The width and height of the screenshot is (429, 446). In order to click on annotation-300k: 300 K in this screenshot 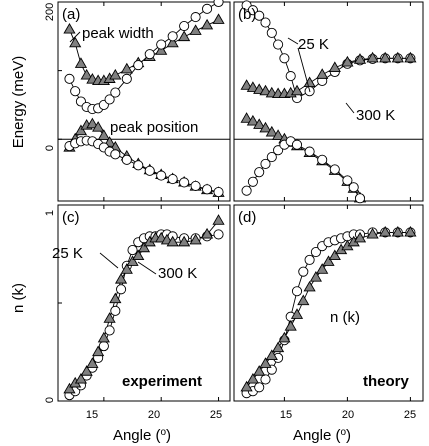, I will do `click(375, 115)`.